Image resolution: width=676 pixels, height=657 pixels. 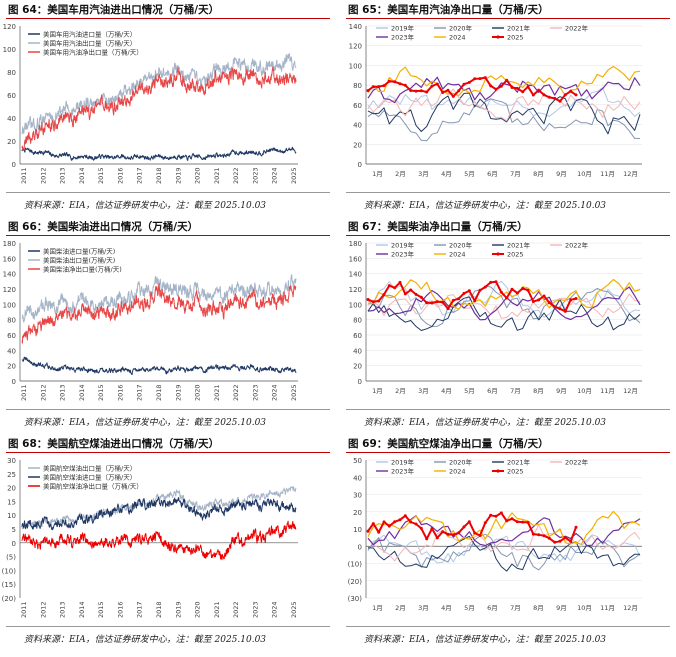 What do you see at coordinates (584, 391) in the screenshot?
I see `x-tick-label: 10月` at bounding box center [584, 391].